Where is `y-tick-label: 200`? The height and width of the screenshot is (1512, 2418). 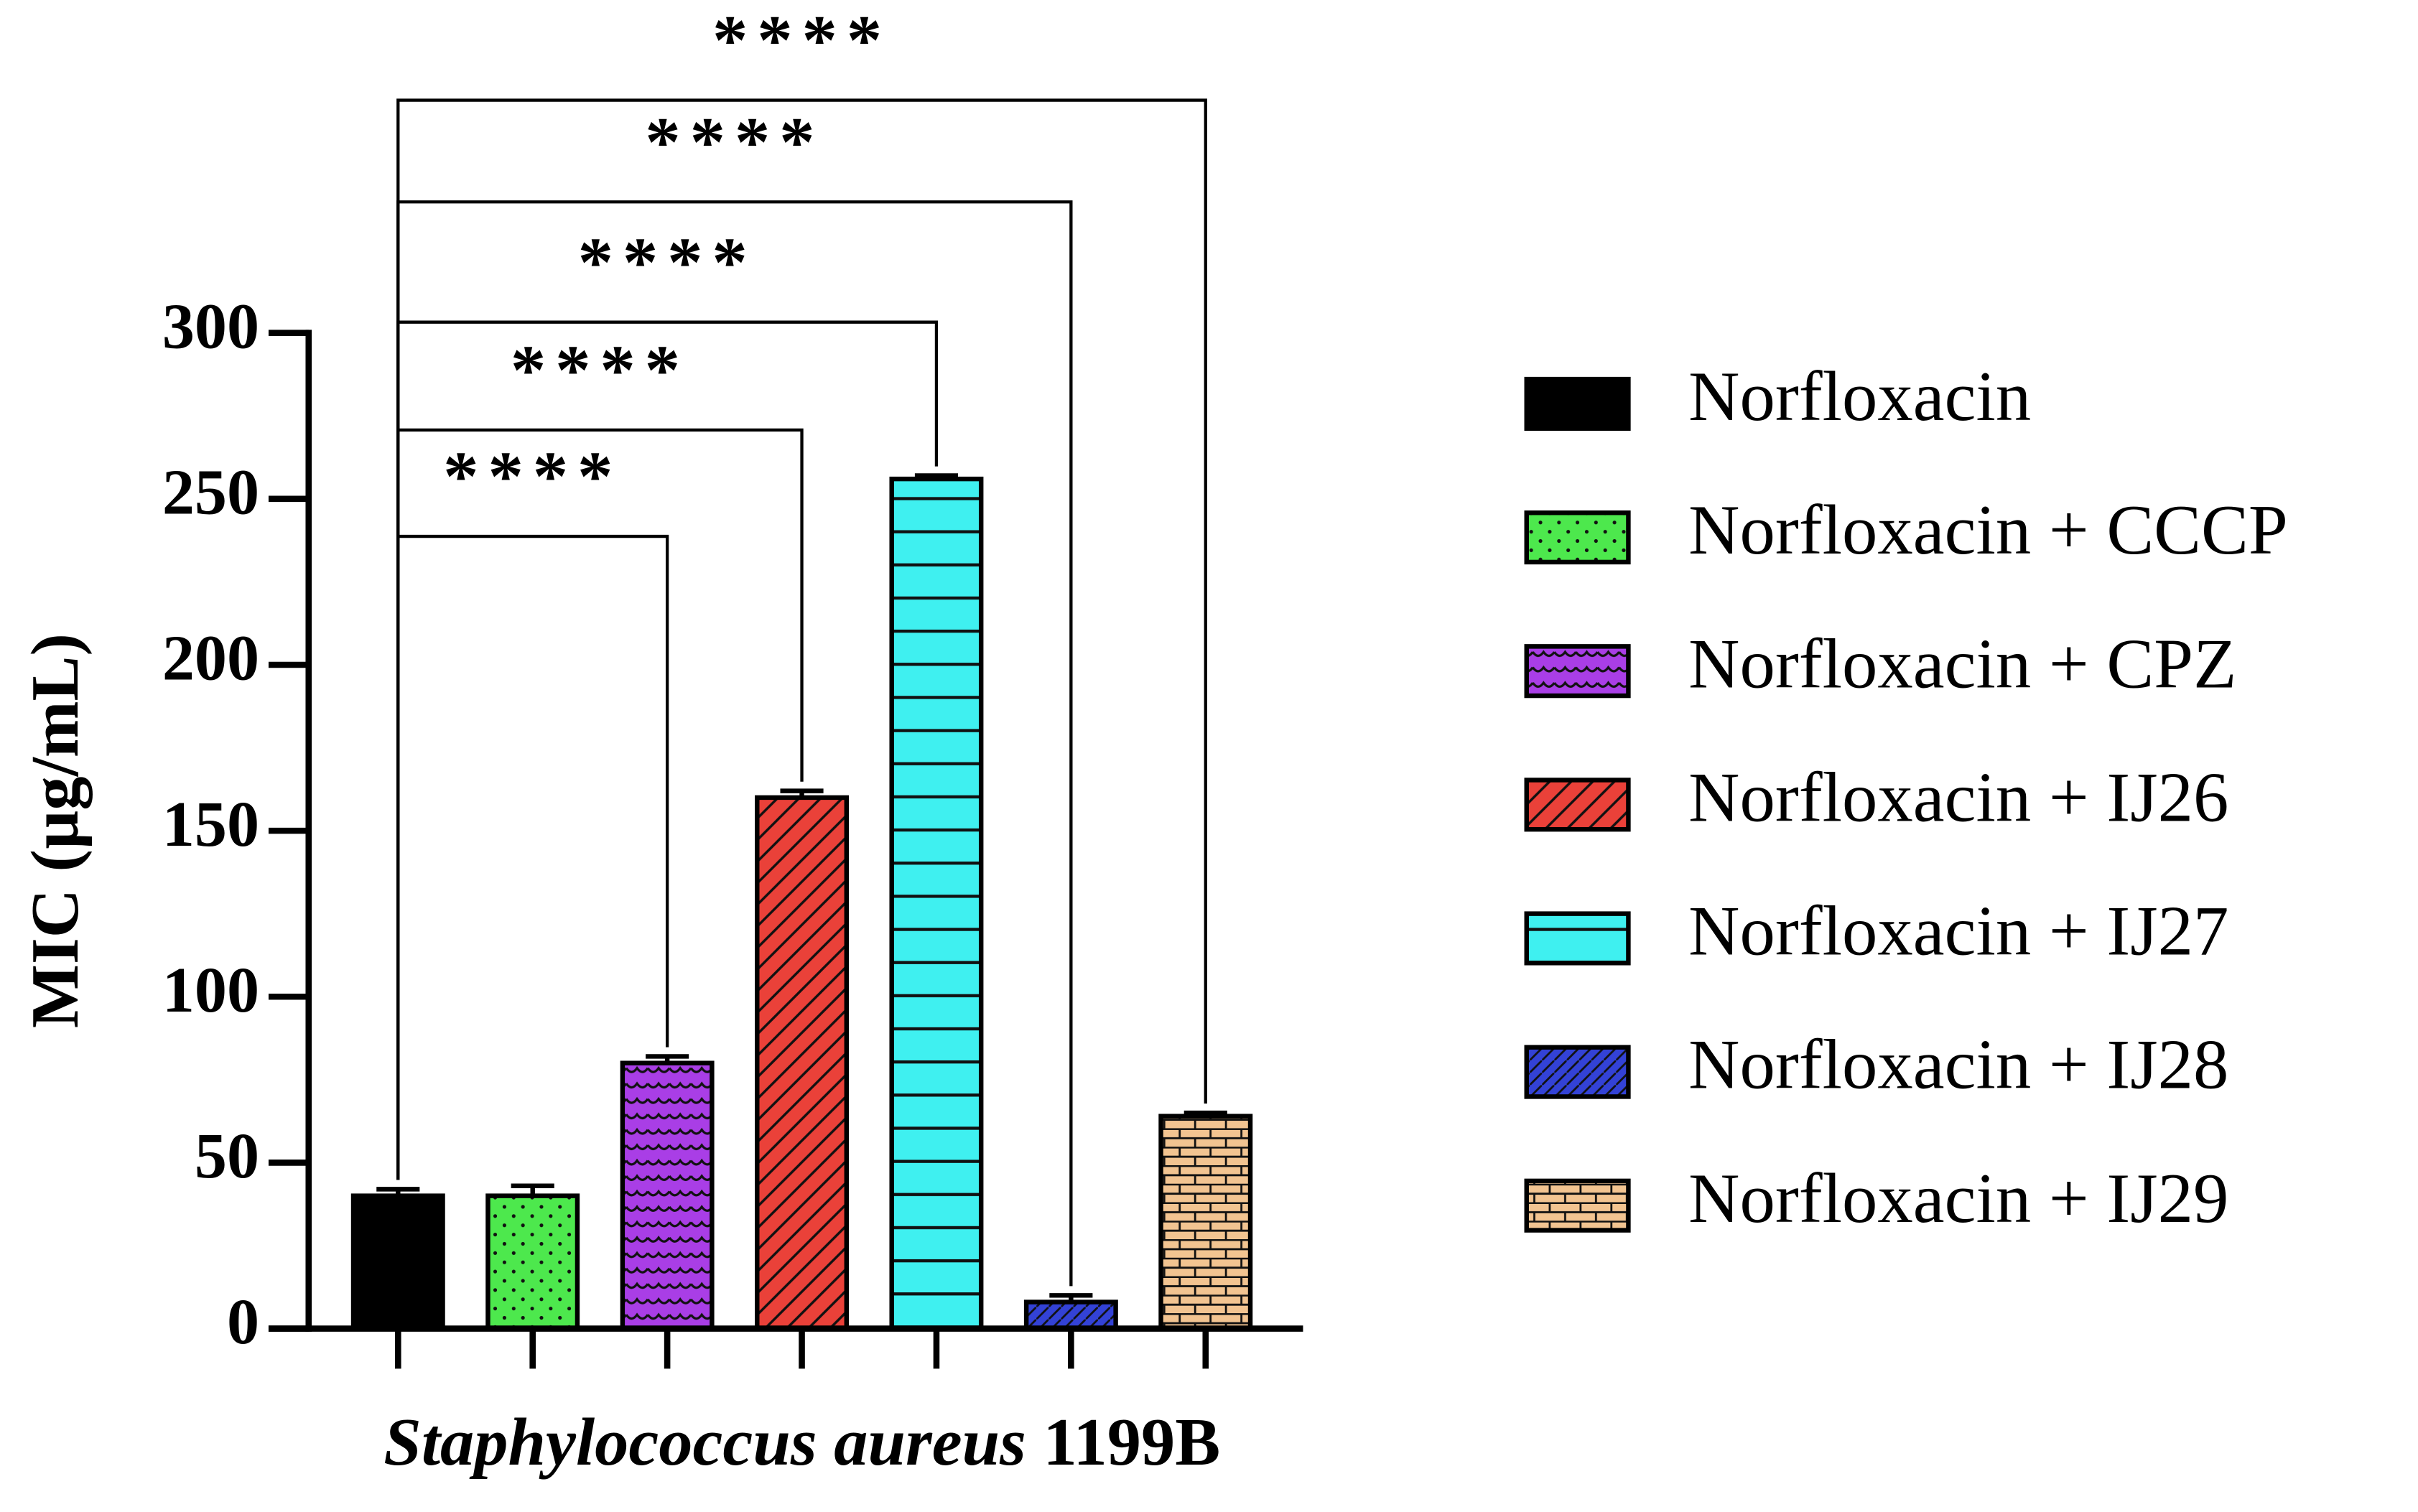 y-tick-label: 200 is located at coordinates (210, 658).